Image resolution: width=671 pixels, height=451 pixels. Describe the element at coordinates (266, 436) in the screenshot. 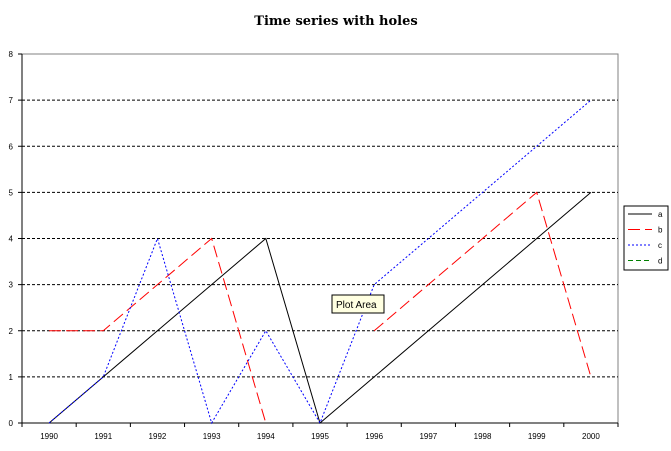

I see `x-tick-label-1994: 1994` at that location.